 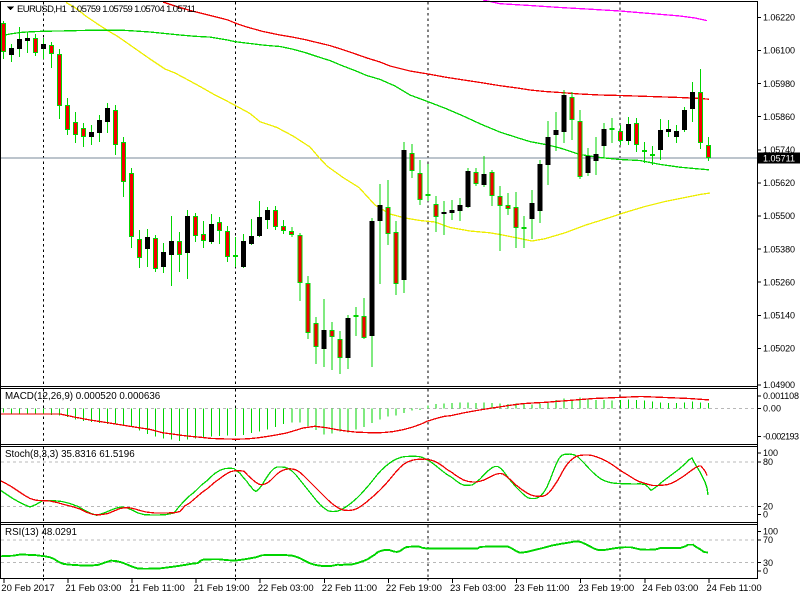 What do you see at coordinates (781, 437) in the screenshot?
I see `svg-text: -0.002193` at bounding box center [781, 437].